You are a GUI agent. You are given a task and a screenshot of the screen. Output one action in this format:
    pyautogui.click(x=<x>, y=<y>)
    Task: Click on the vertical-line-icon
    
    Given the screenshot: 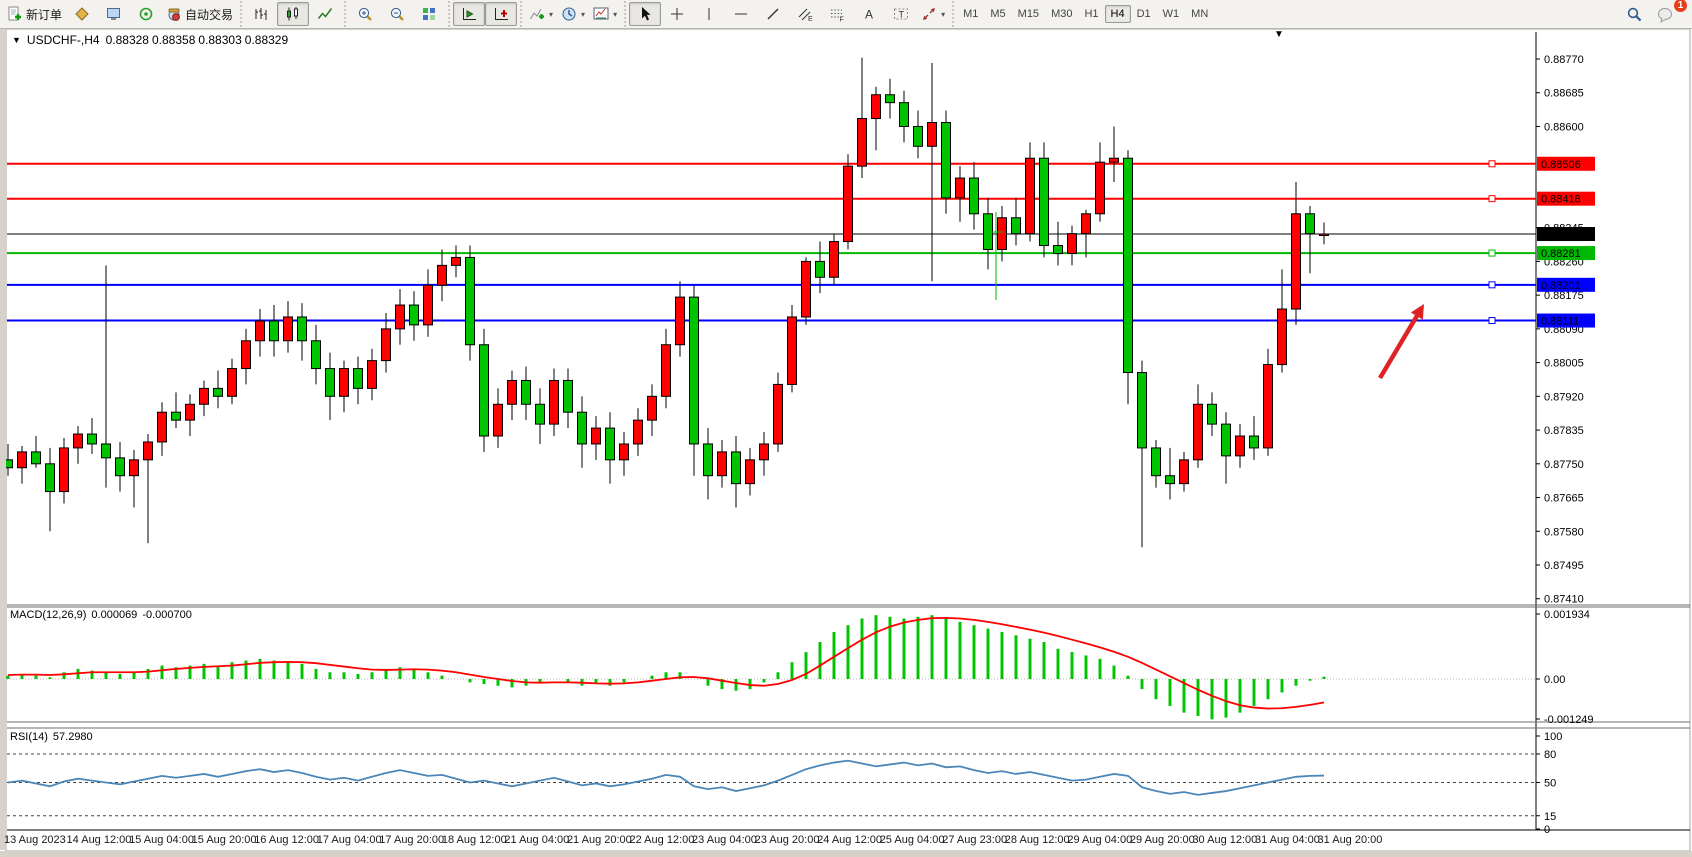 What is the action you would take?
    pyautogui.click(x=709, y=14)
    